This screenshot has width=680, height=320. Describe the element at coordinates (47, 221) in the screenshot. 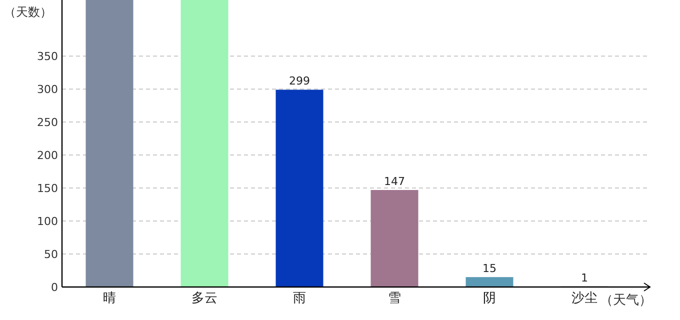

I see `y-tick-label: 100` at that location.